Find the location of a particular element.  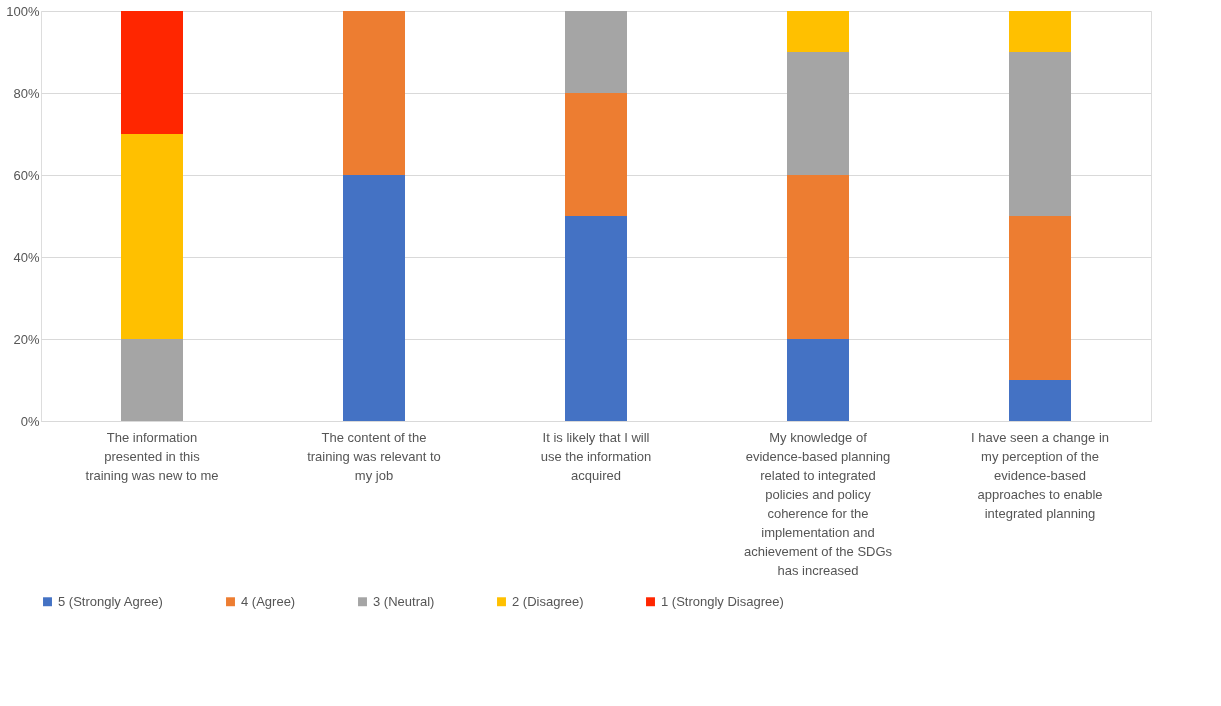

x-tick-label: It is likely that I will use the information acquired is located at coordinates (596, 456).